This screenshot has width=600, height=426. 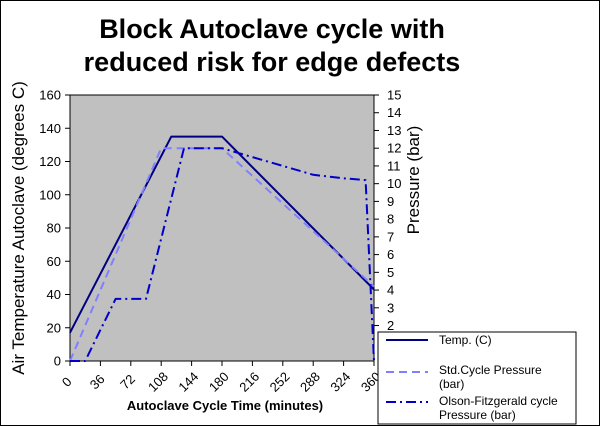 I want to click on y-tick-label-6: 120, so click(x=50, y=161).